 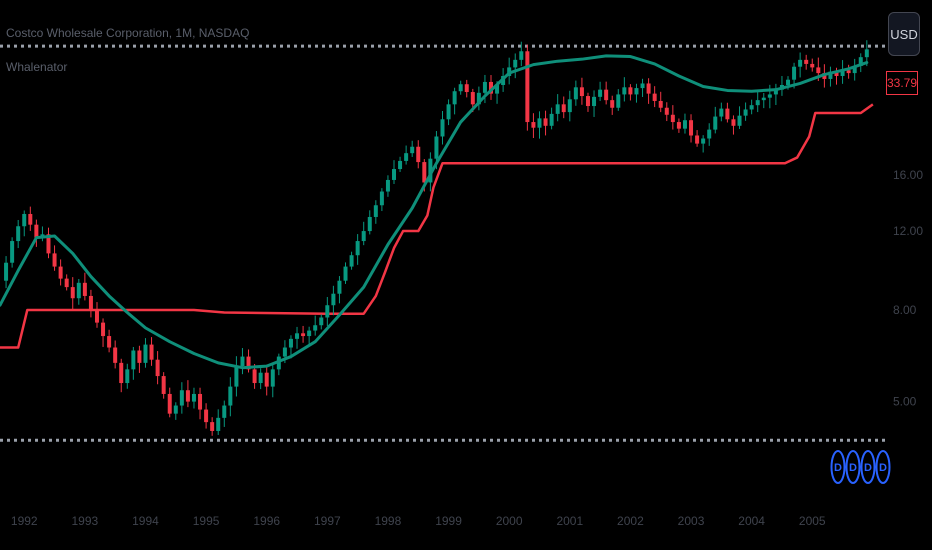 What do you see at coordinates (37, 67) in the screenshot?
I see `indicator-title: Whalenator` at bounding box center [37, 67].